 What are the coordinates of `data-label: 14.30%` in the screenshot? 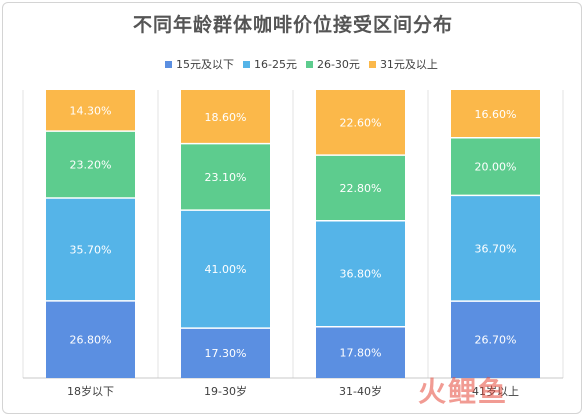 It's located at (91, 111).